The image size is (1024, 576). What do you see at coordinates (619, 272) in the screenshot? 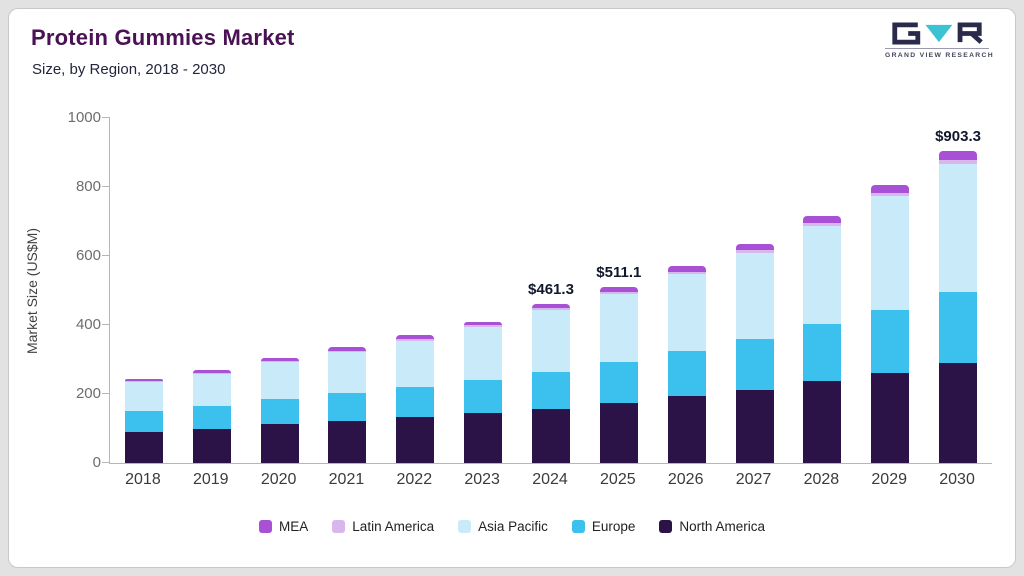
I see `value-label: $511.1` at bounding box center [619, 272].